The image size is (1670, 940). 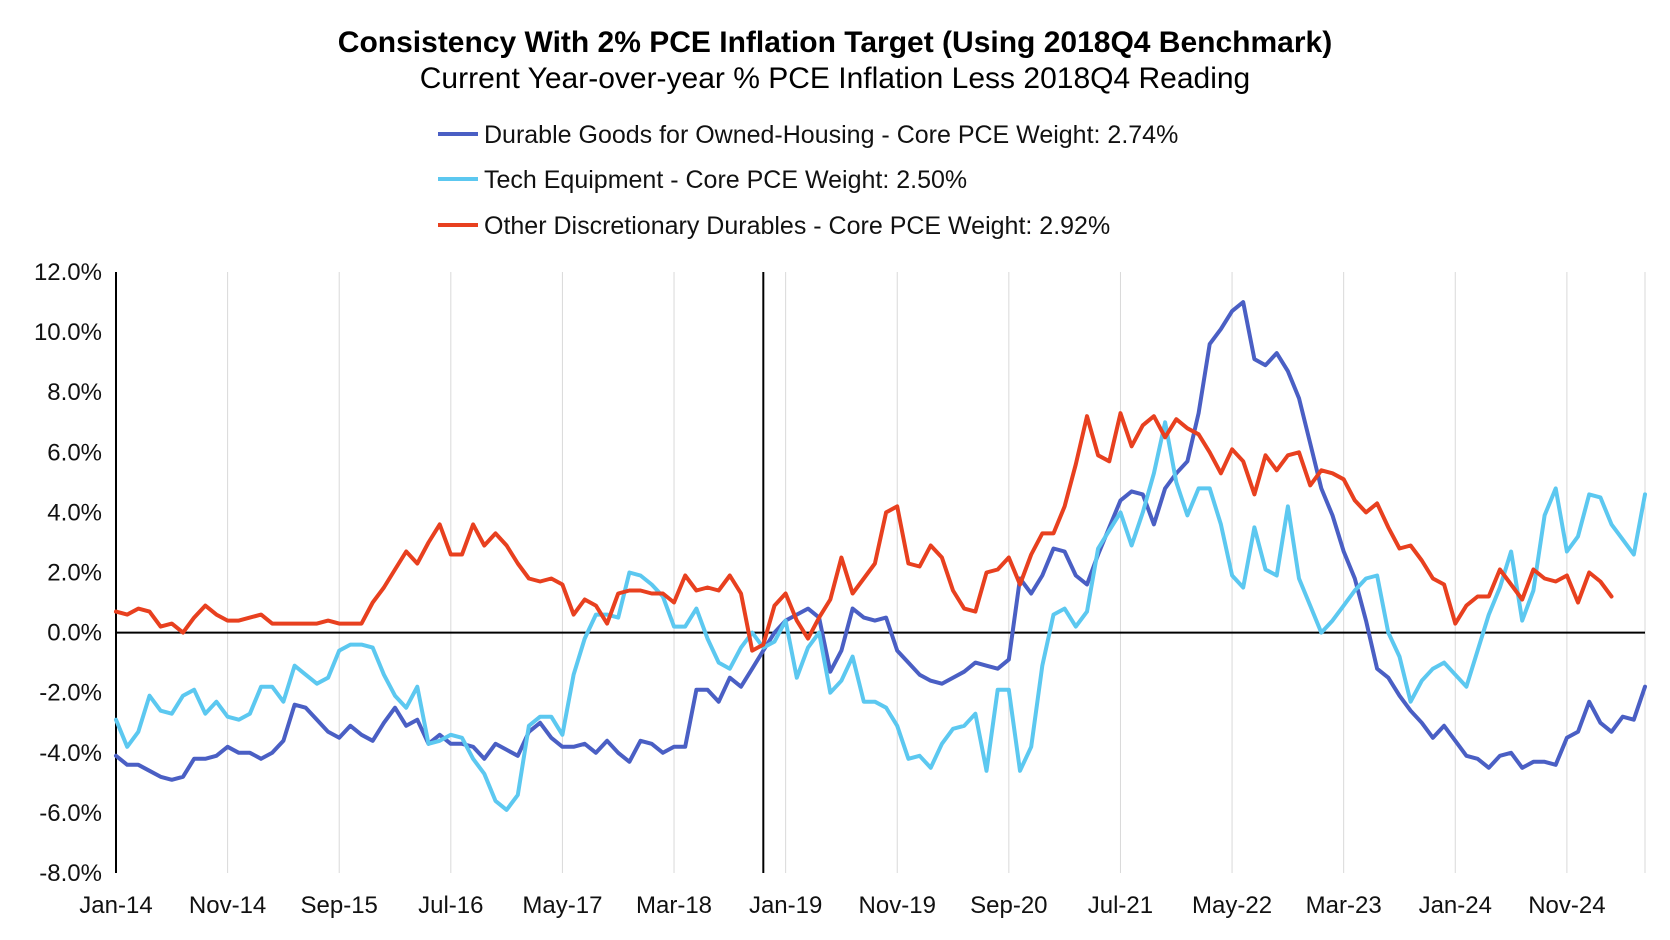 I want to click on y-tick-label: -2.0%, so click(x=70, y=693).